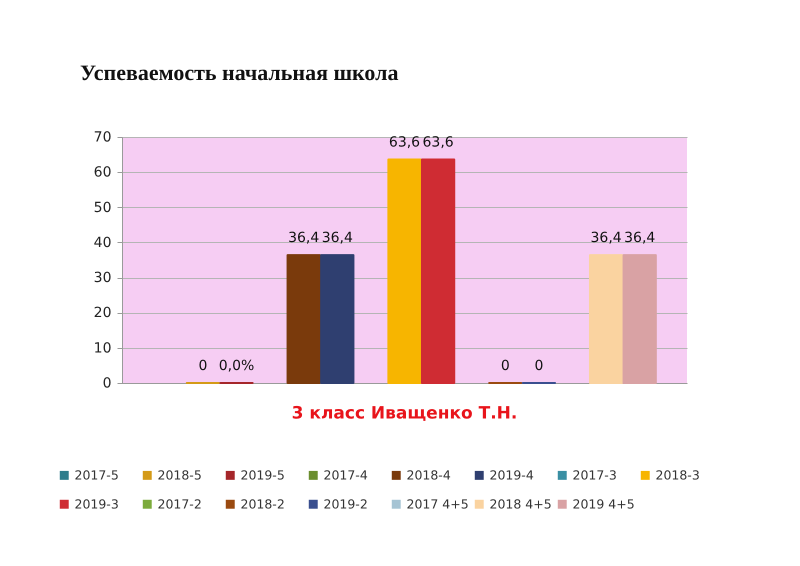 The width and height of the screenshot is (800, 566). I want to click on legend-label: 2019 4+5, so click(603, 504).